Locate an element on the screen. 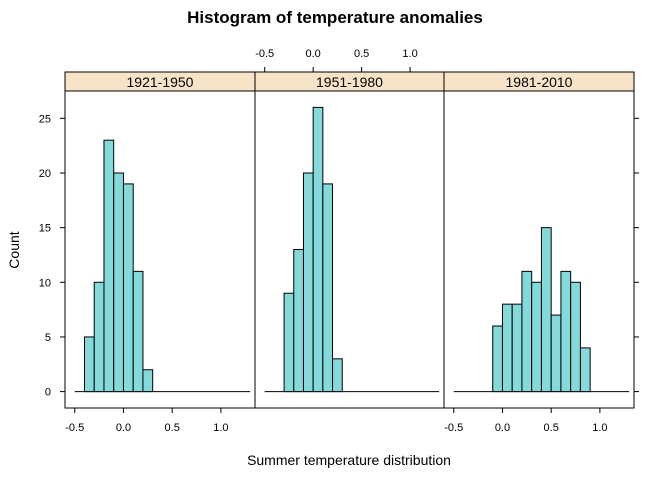  y-tick-label: 15 is located at coordinates (45, 229).